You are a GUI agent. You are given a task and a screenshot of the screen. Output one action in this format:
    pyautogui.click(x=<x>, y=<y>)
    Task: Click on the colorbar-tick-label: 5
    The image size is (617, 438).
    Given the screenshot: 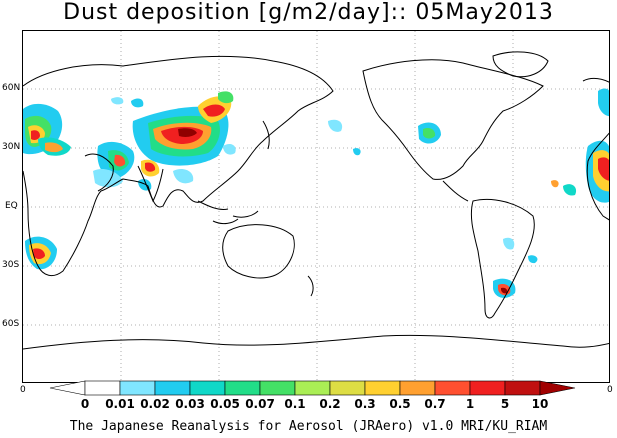 What is the action you would take?
    pyautogui.click(x=505, y=404)
    